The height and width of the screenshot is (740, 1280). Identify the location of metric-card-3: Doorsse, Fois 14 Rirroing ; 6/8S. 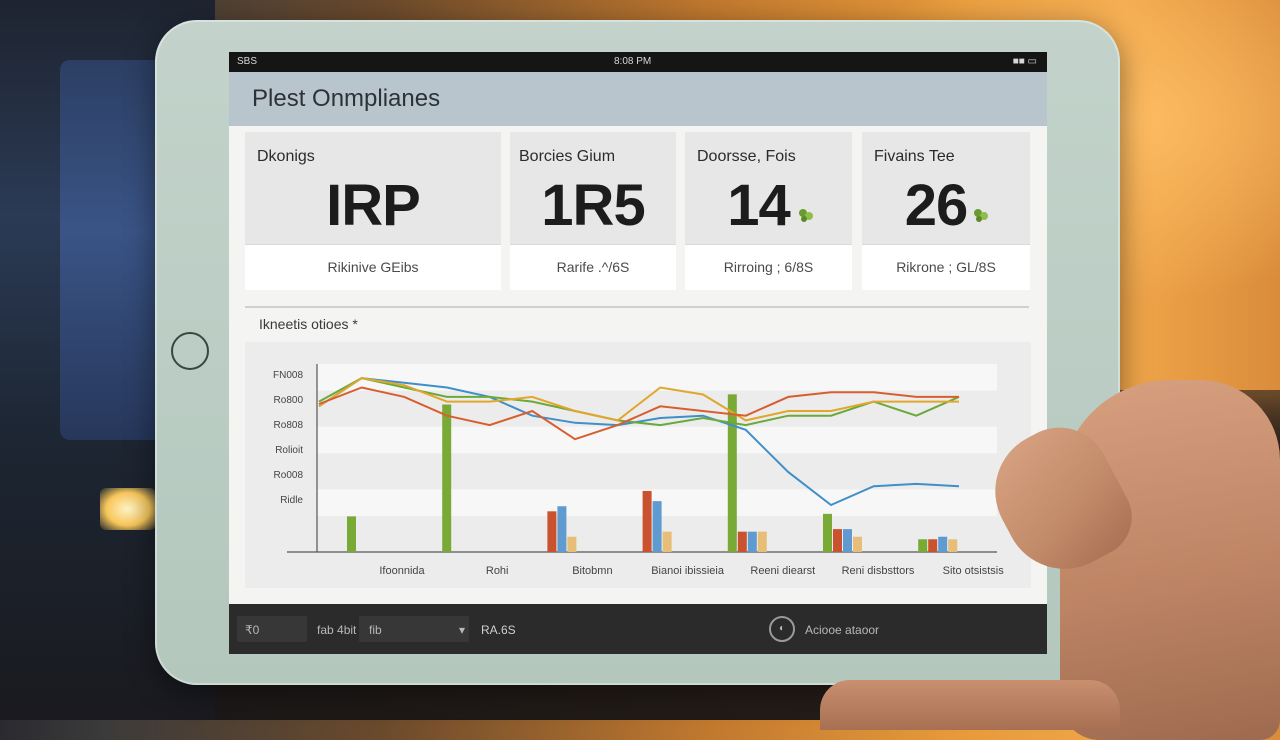
(768, 211).